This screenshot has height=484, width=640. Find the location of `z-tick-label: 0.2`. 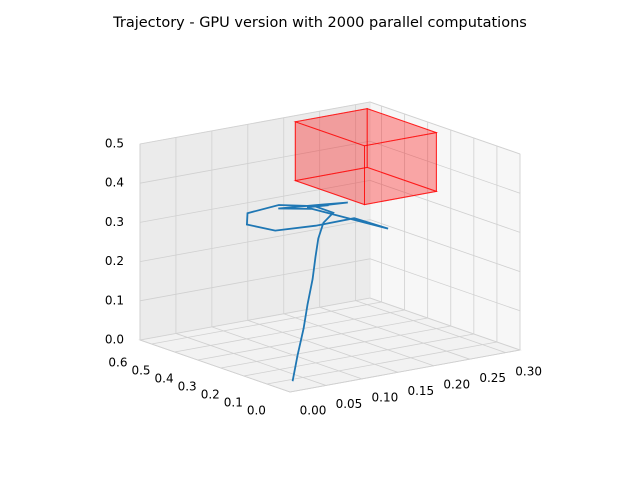

z-tick-label: 0.2 is located at coordinates (114, 261).